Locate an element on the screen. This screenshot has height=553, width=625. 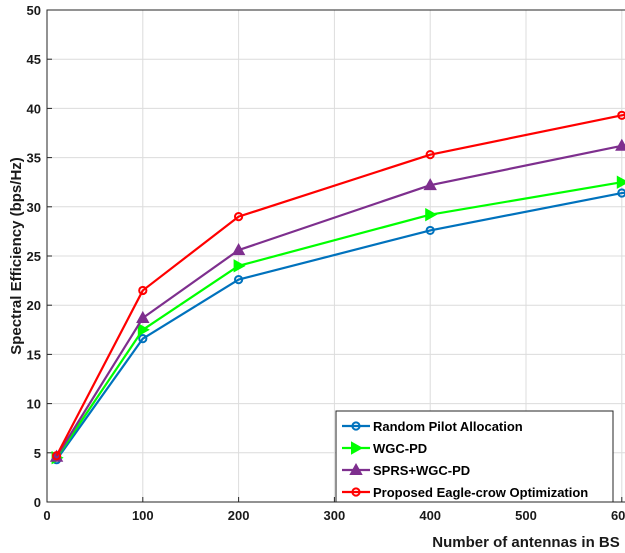
legend-item: WGC-PD is located at coordinates (384, 448).